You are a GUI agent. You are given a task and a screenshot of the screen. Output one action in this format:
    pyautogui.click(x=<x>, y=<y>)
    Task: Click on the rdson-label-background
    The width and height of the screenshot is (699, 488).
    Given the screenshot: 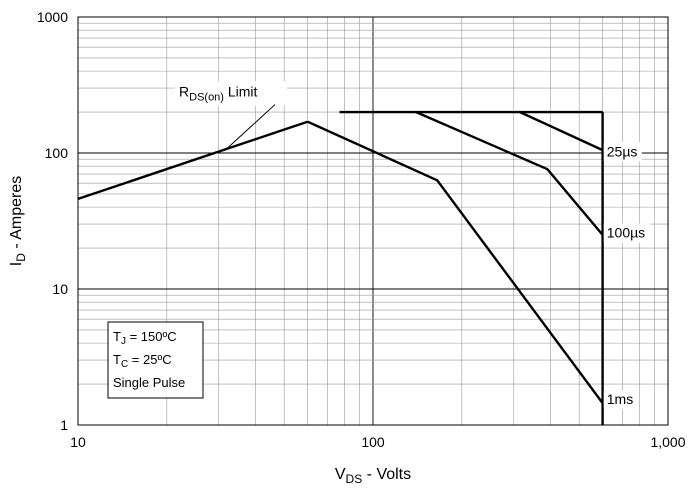 What is the action you would take?
    pyautogui.click(x=231, y=93)
    